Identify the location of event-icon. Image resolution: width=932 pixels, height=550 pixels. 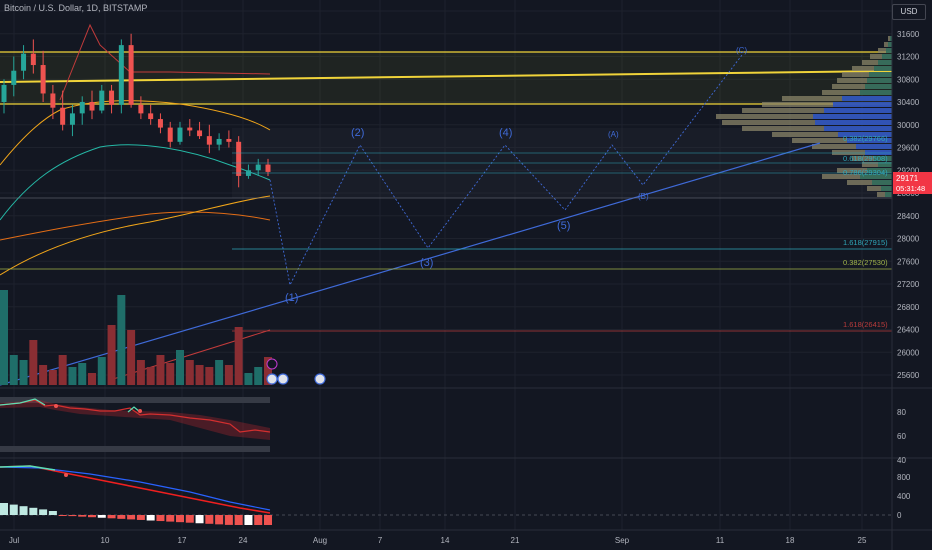
(272, 364).